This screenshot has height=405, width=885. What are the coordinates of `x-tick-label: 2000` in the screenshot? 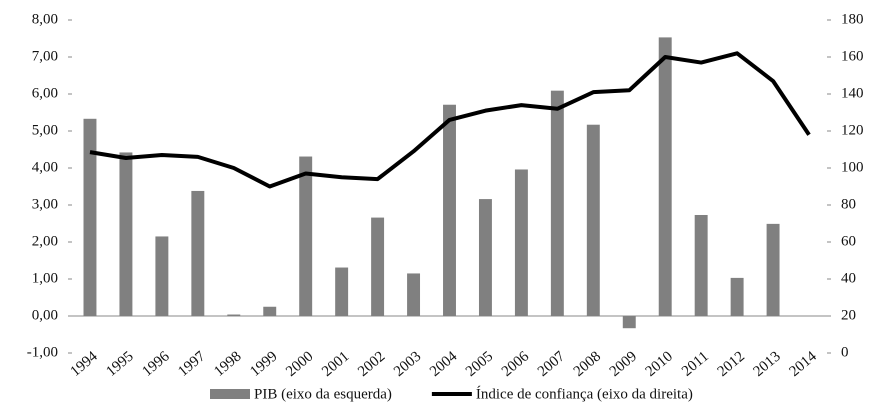 It's located at (299, 364).